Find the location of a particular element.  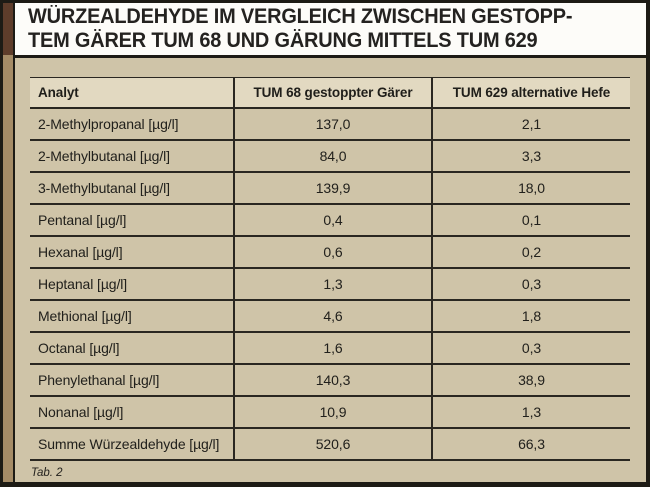

table-row: Methional [µg/l] 4,6 1,8 is located at coordinates (330, 316).